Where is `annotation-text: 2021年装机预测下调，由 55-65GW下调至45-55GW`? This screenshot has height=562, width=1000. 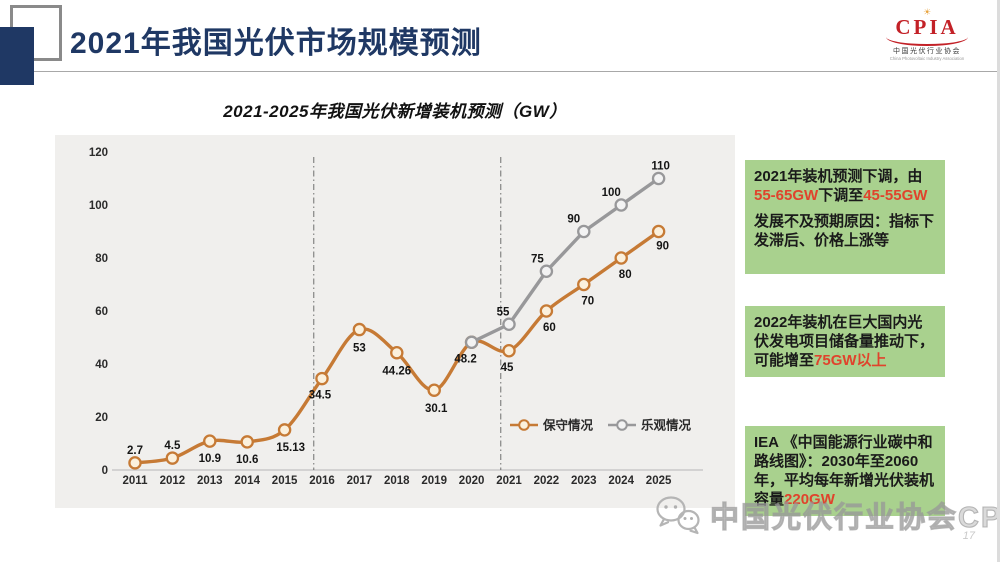
annotation-text: 2021年装机预测下调，由 55-65GW下调至45-55GW is located at coordinates (845, 186).